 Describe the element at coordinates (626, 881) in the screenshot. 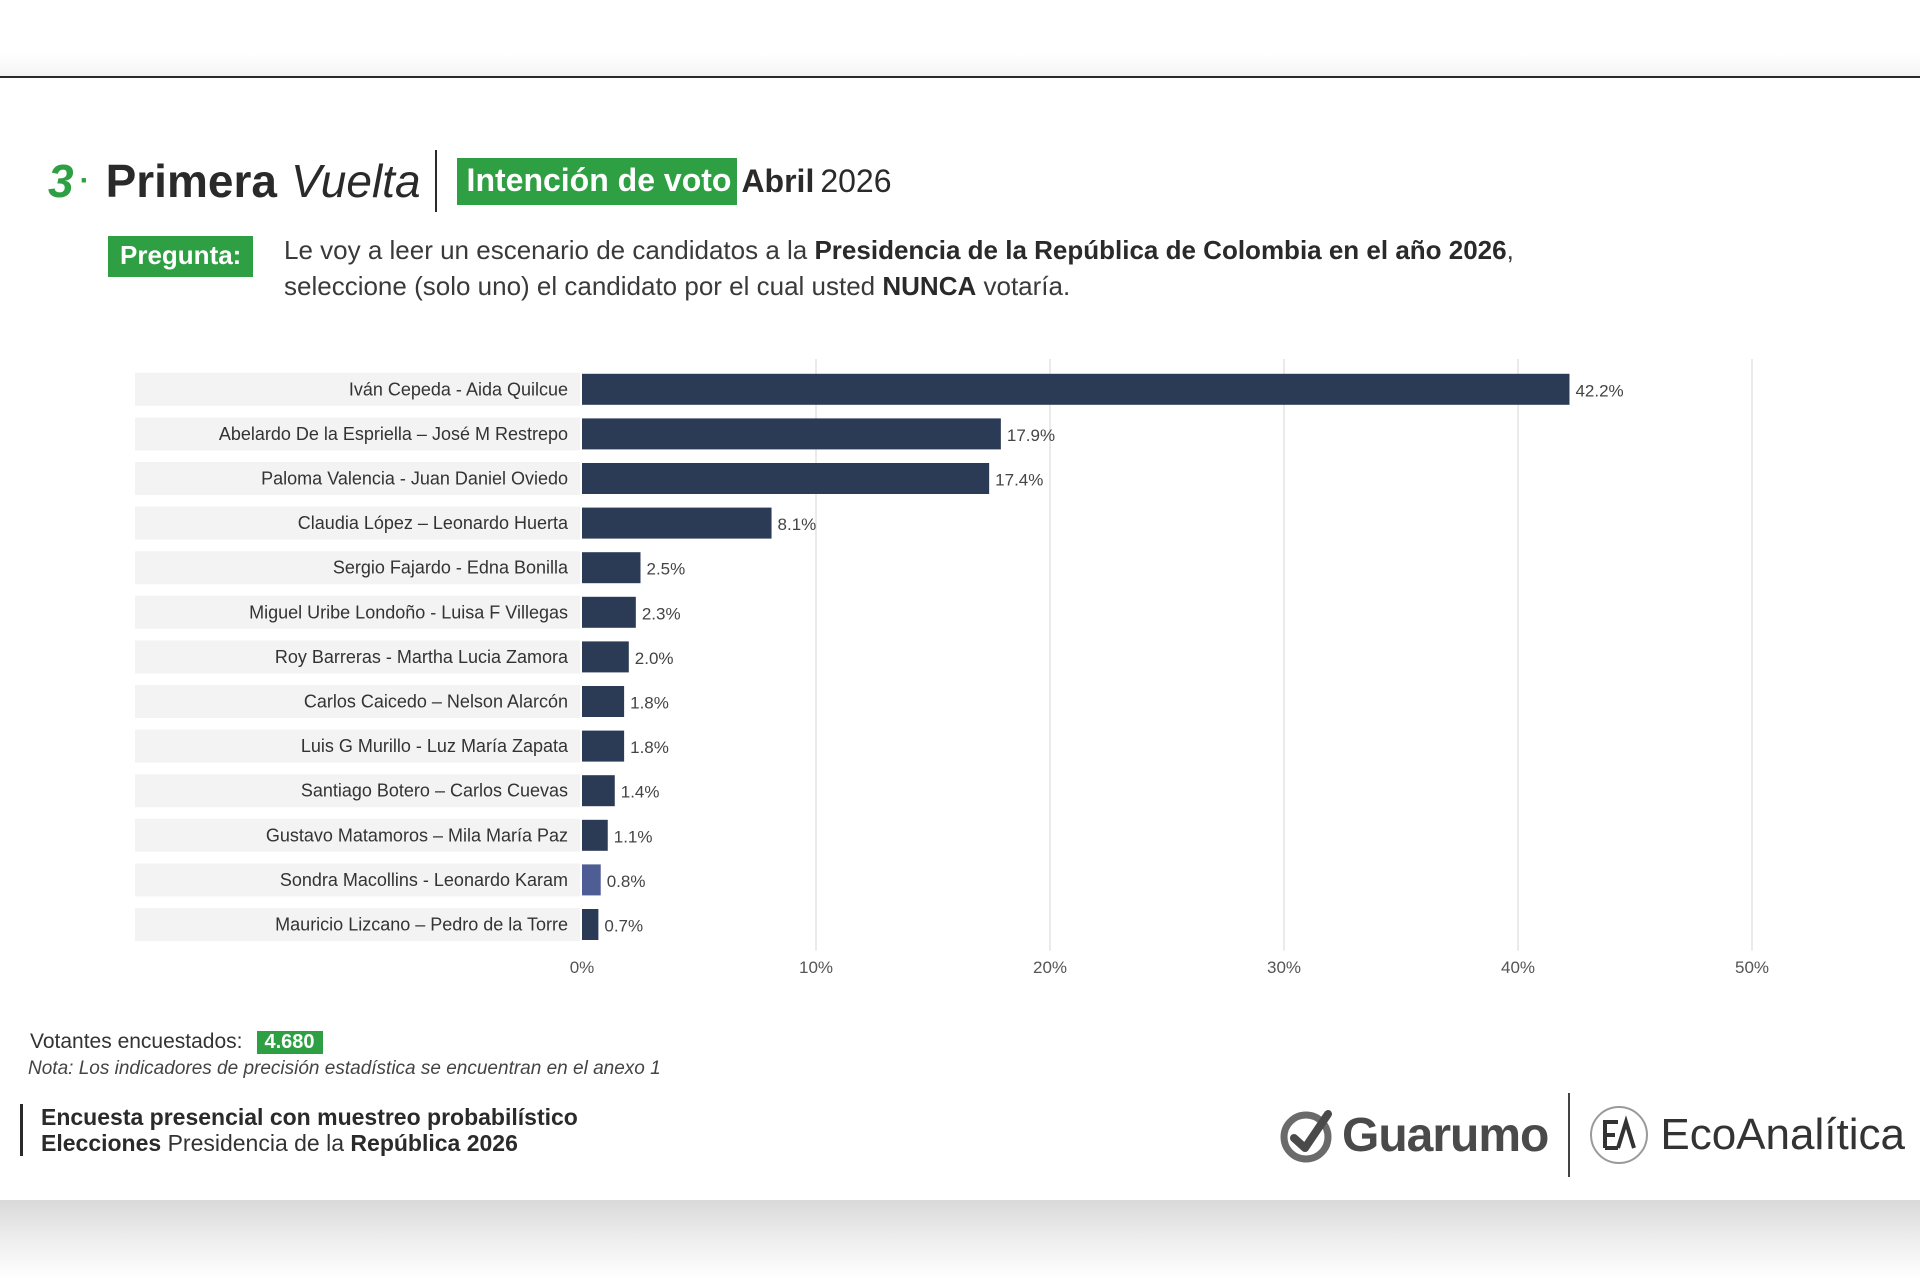

I see `data-label: 0.8%` at that location.